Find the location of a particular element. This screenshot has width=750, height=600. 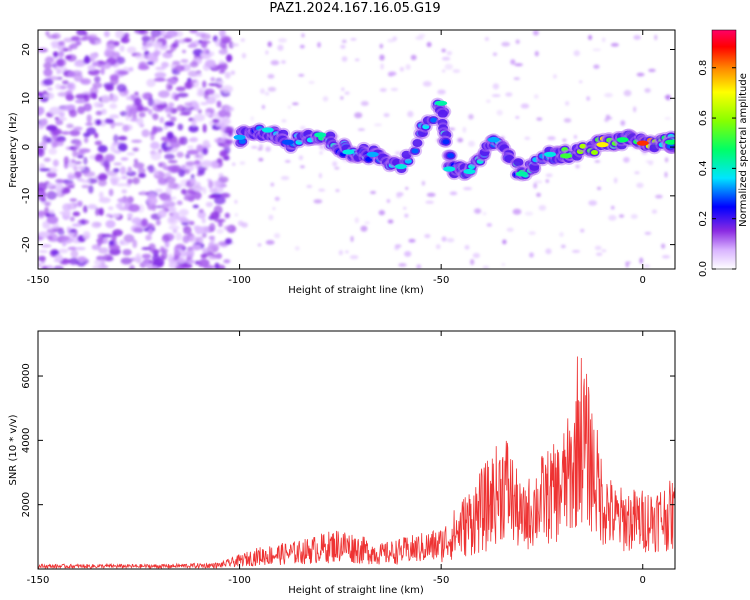

x-tick-label: -50 is located at coordinates (441, 580).